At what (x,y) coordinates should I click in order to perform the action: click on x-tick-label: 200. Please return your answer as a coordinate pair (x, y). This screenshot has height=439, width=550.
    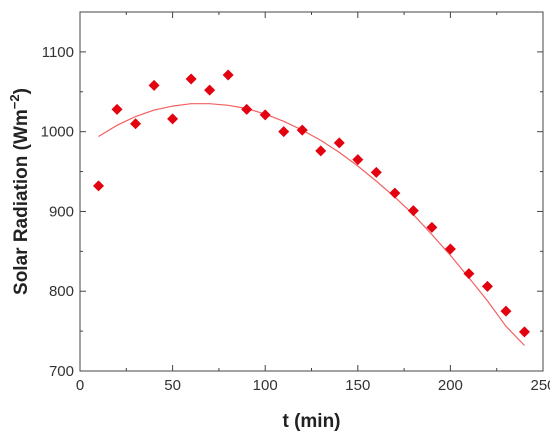
    Looking at the image, I should click on (450, 385).